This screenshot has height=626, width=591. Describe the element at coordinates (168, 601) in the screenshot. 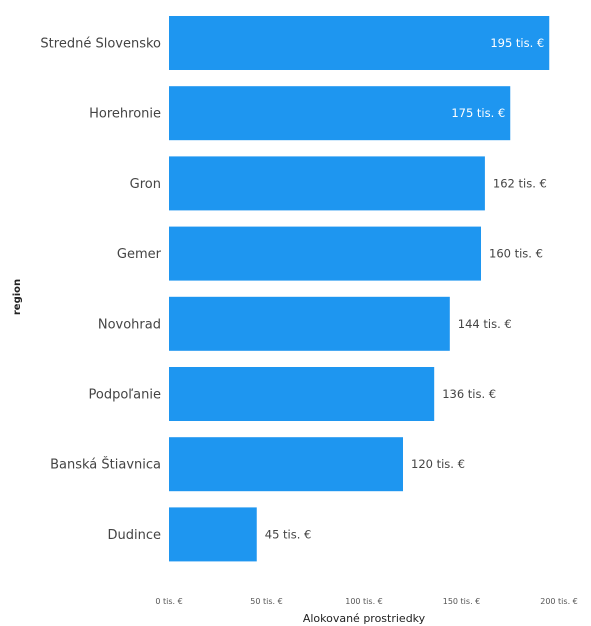

I see `x-tick-label: 0 tis. €` at that location.